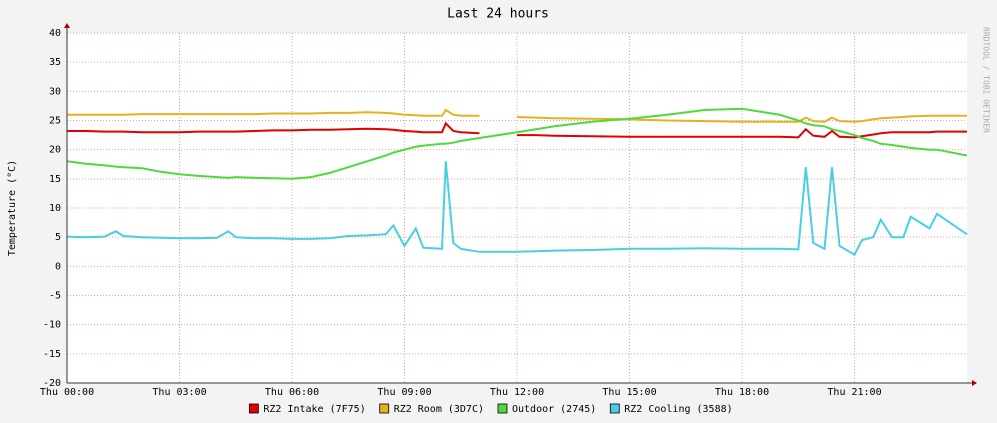 The image size is (997, 423). What do you see at coordinates (314, 409) in the screenshot?
I see `legend-label: RZ2 Intake (7F75)` at bounding box center [314, 409].